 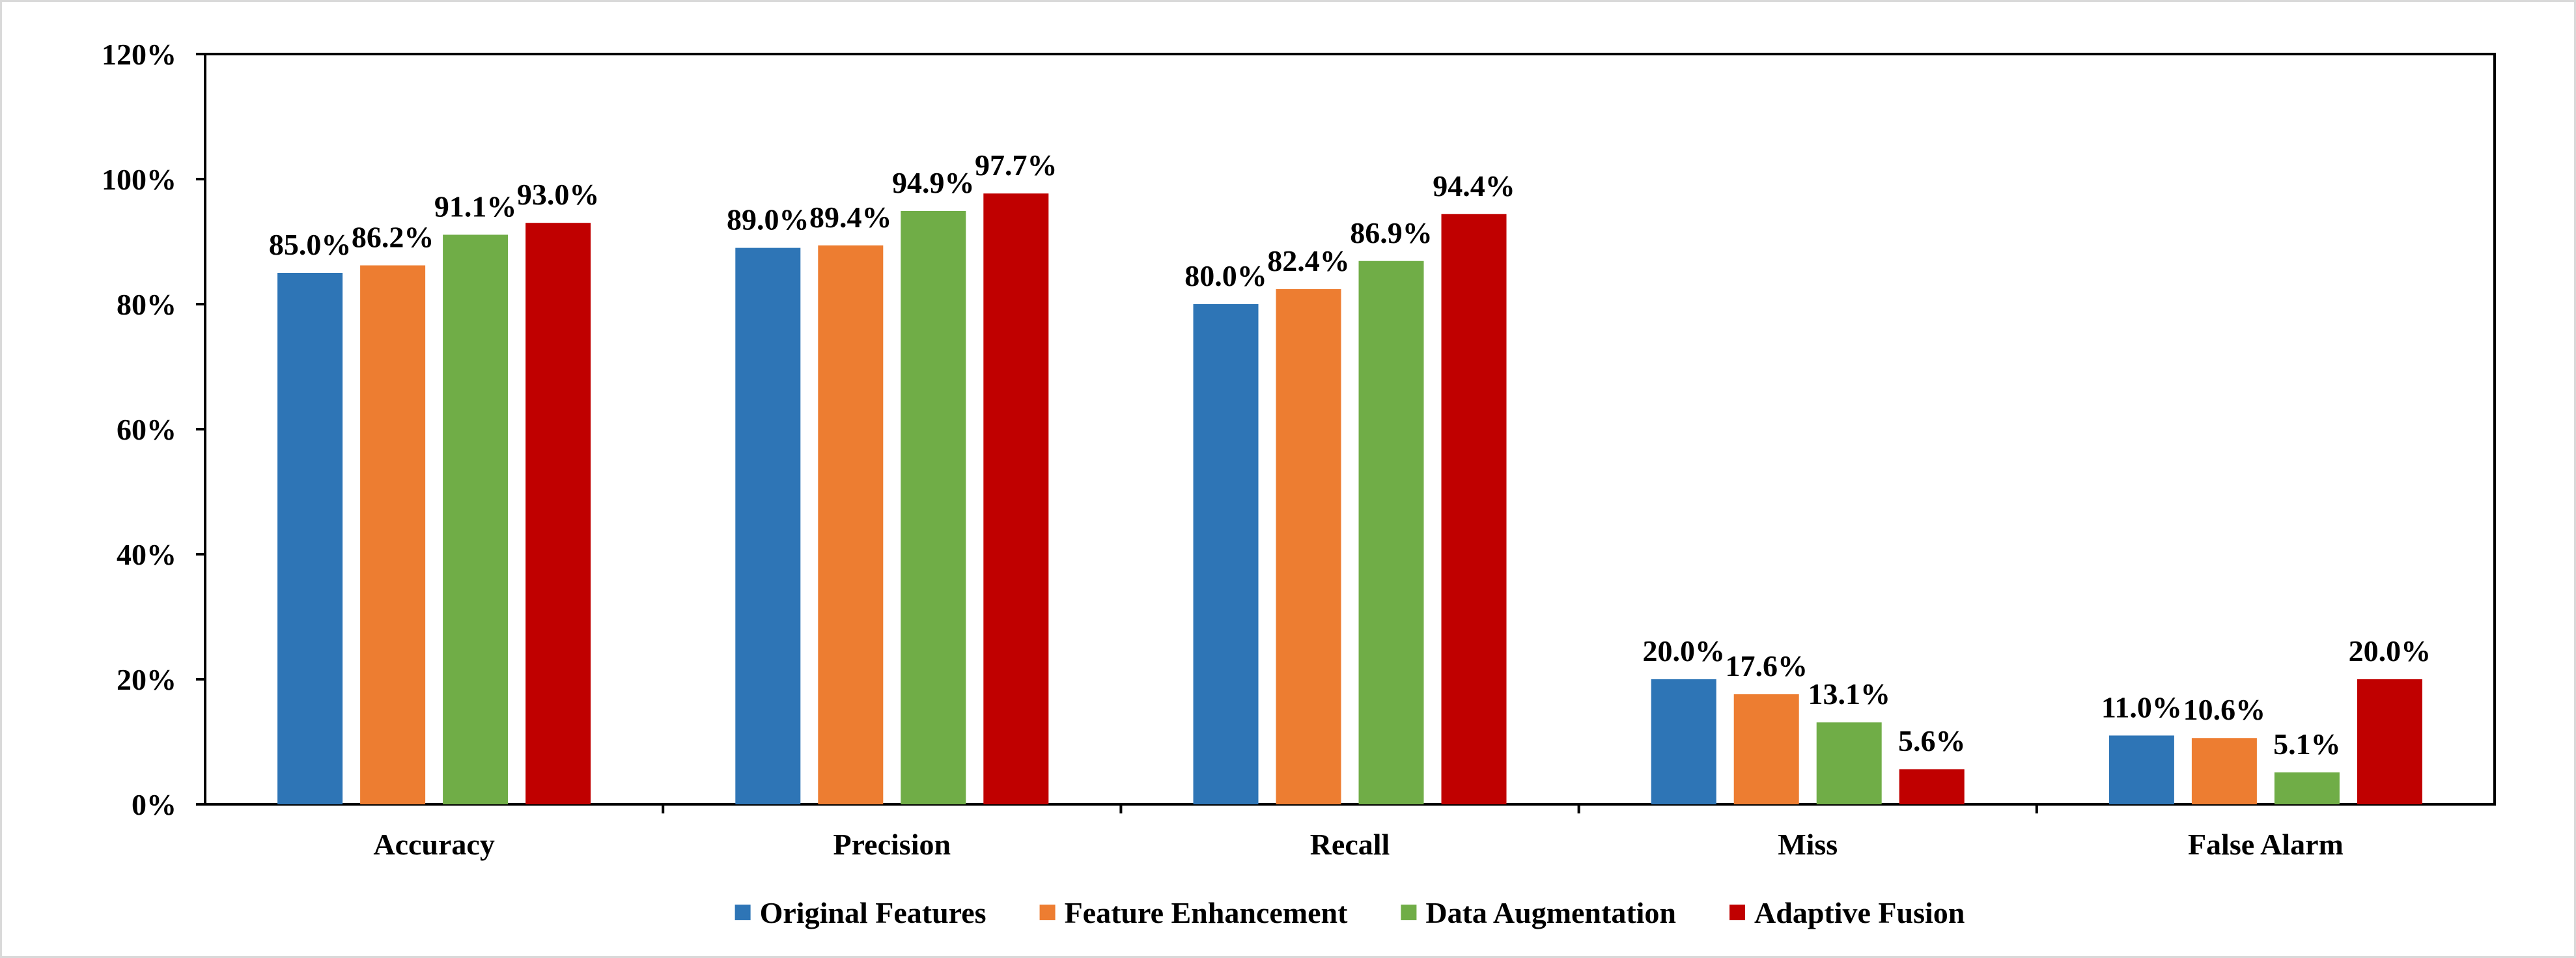 What do you see at coordinates (1550, 913) in the screenshot?
I see `legend-label: Data Augmentation` at bounding box center [1550, 913].